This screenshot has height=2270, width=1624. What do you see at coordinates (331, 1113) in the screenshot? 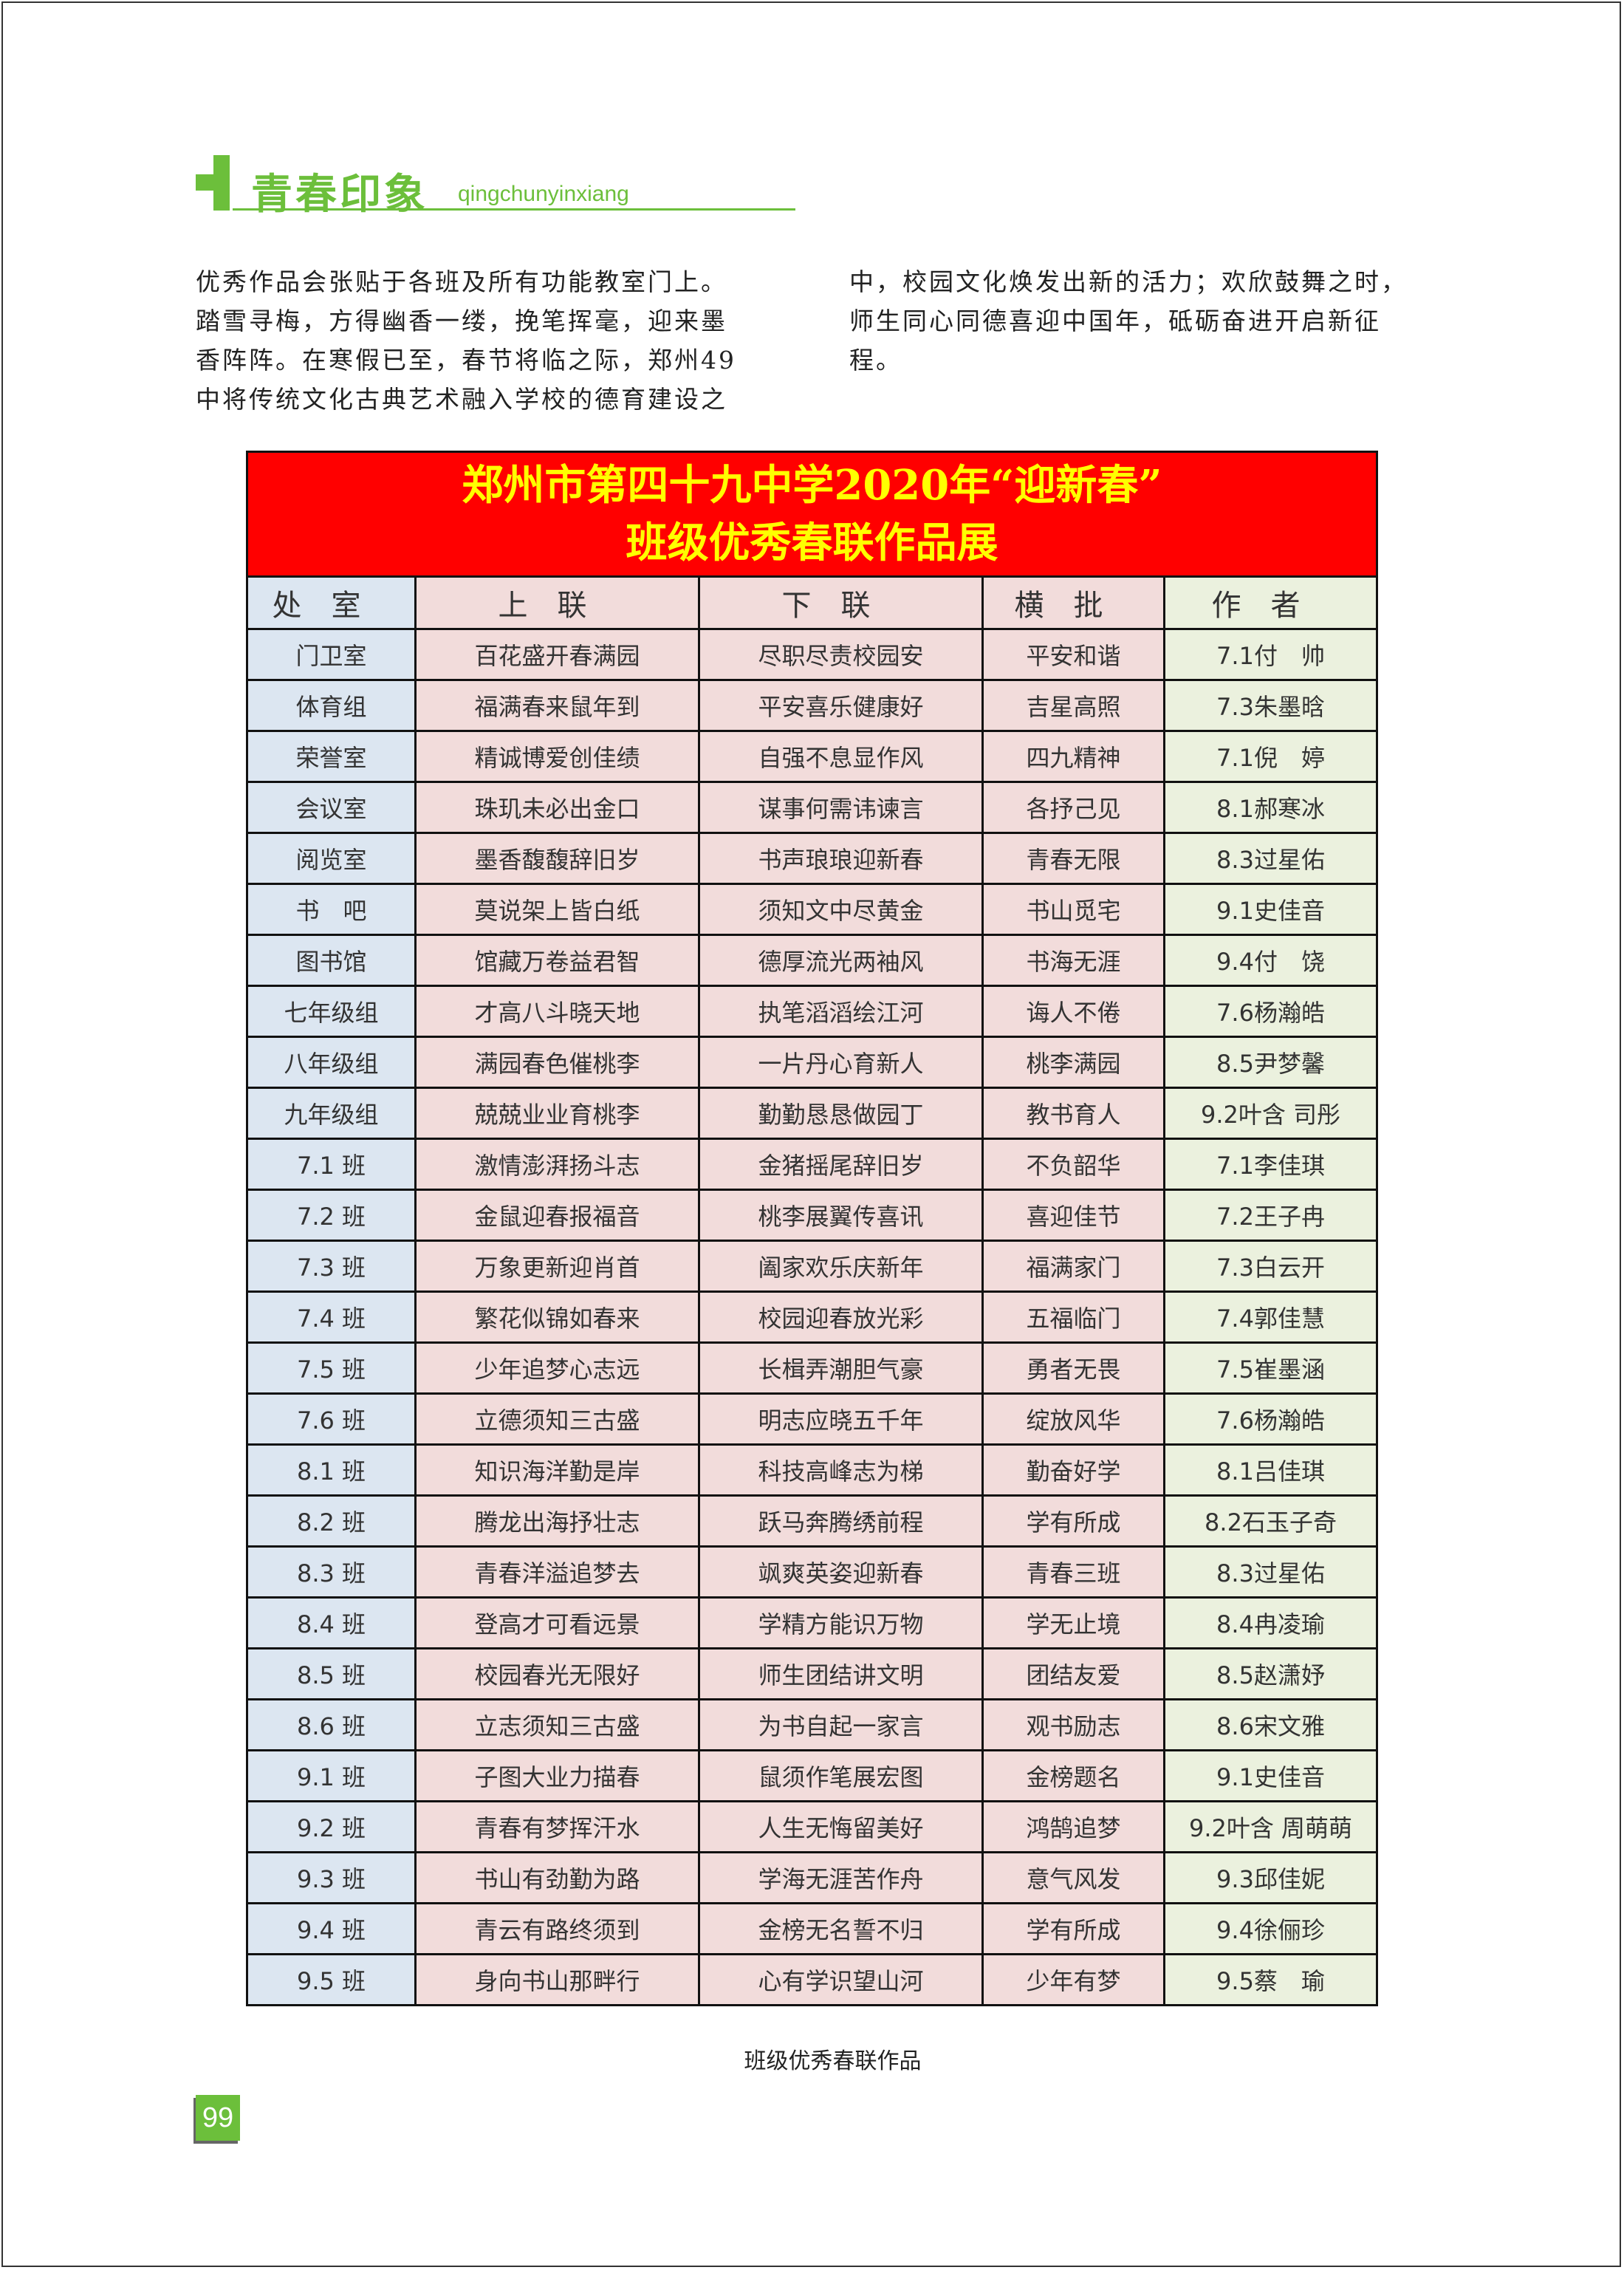
I see `cell-office: 九年级组` at bounding box center [331, 1113].